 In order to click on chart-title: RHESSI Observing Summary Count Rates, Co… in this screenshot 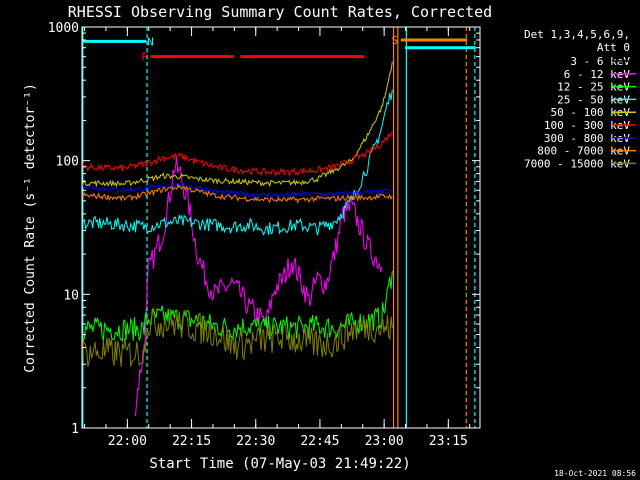, I will do `click(280, 12)`.